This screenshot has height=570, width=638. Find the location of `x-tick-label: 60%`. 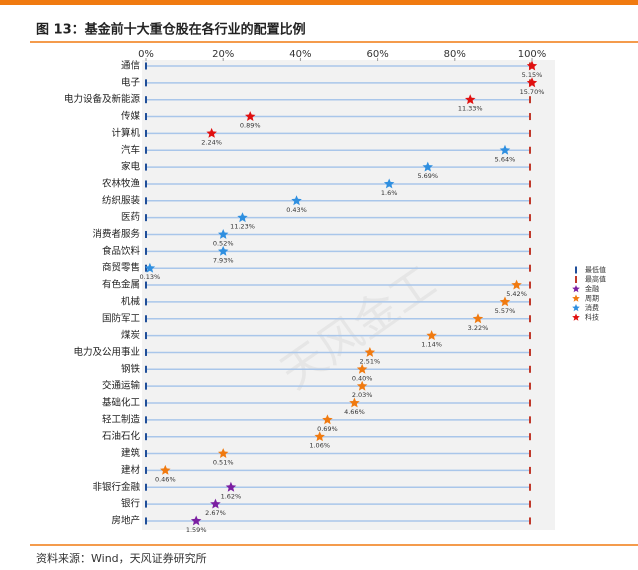

x-tick-label: 60% is located at coordinates (377, 54).